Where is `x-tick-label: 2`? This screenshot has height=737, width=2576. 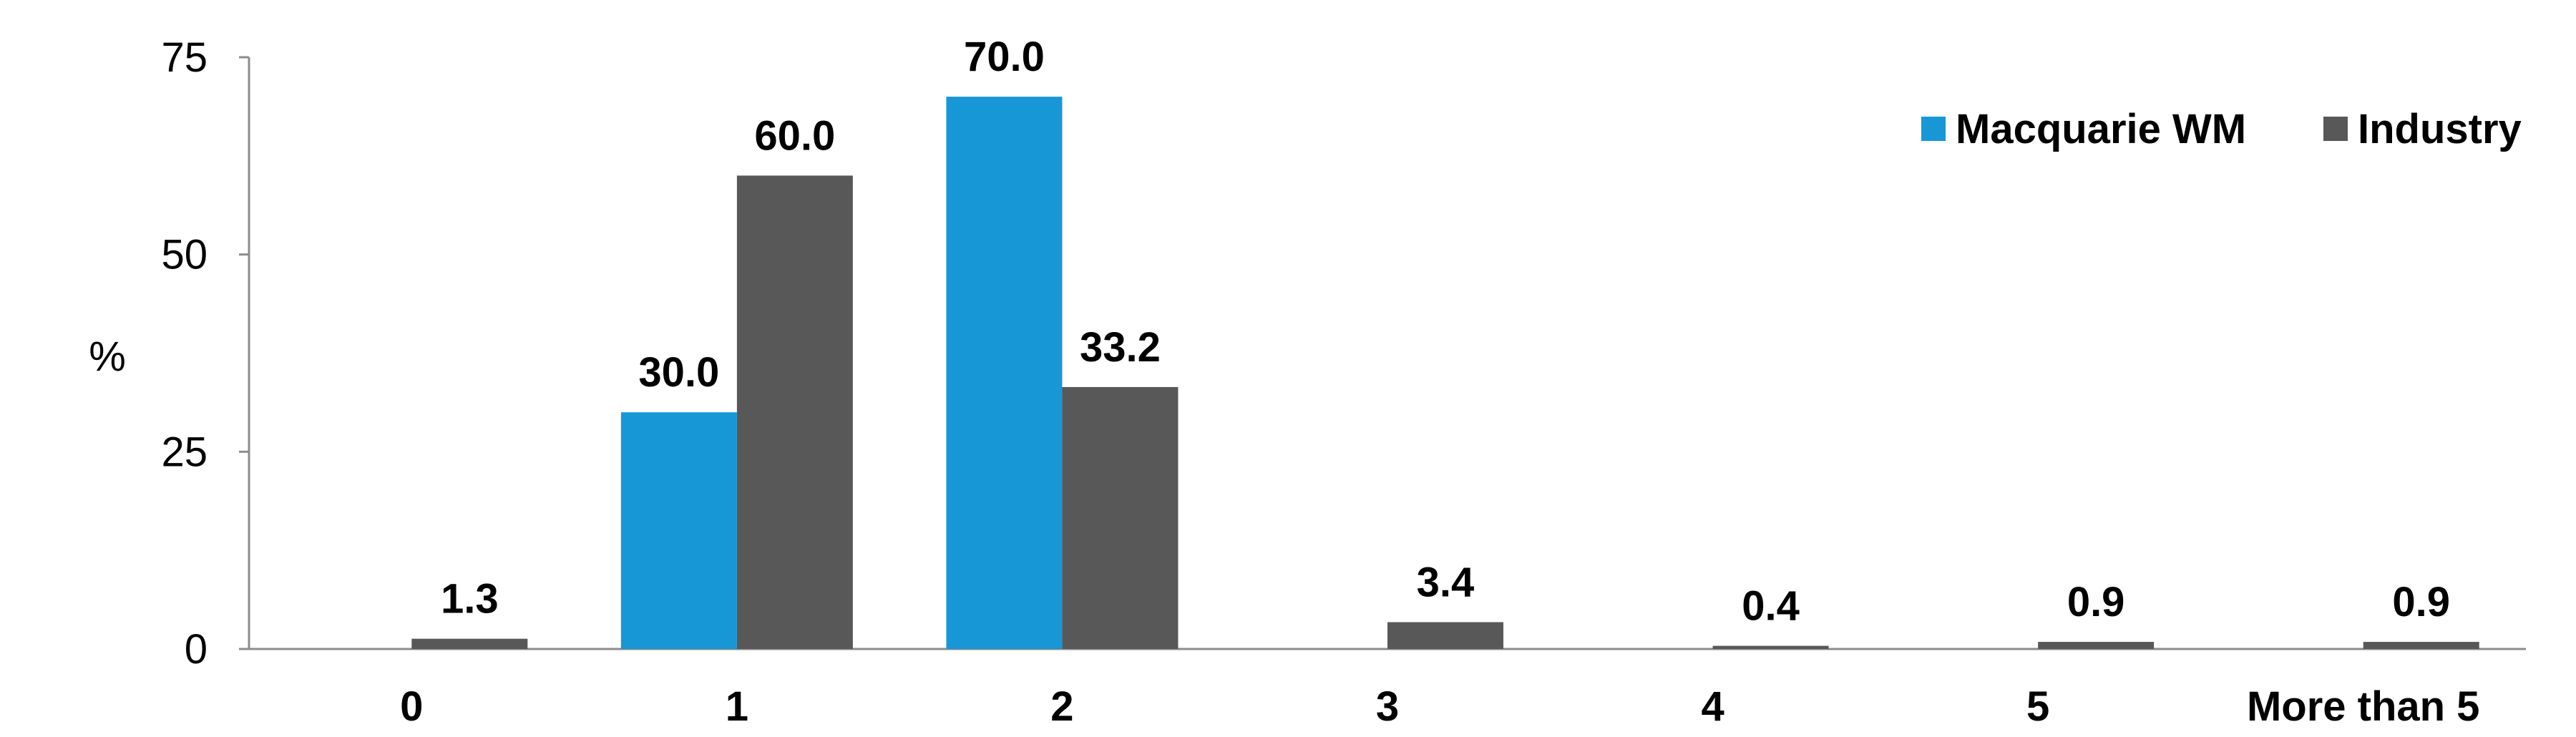
x-tick-label: 2 is located at coordinates (1061, 706).